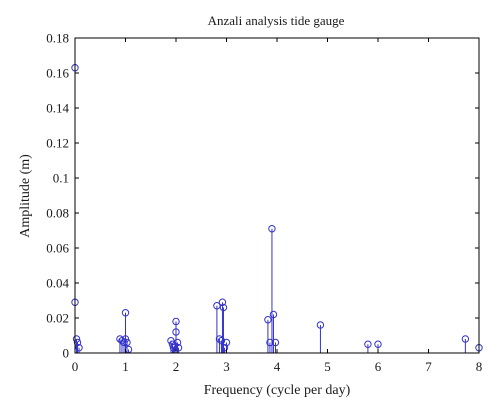 The image size is (500, 417). What do you see at coordinates (378, 366) in the screenshot?
I see `x-tick-label: 6` at bounding box center [378, 366].